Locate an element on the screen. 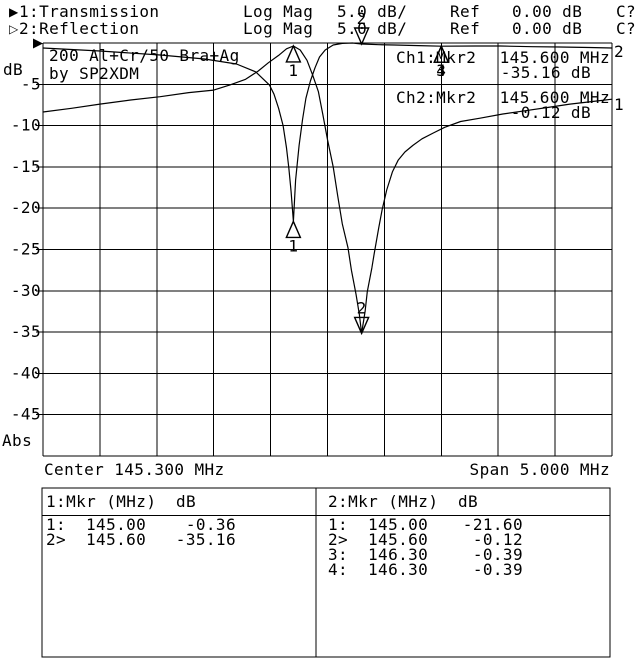 The width and height of the screenshot is (640, 659). table-row: 1: 145.00 -0.36 is located at coordinates (141, 524).